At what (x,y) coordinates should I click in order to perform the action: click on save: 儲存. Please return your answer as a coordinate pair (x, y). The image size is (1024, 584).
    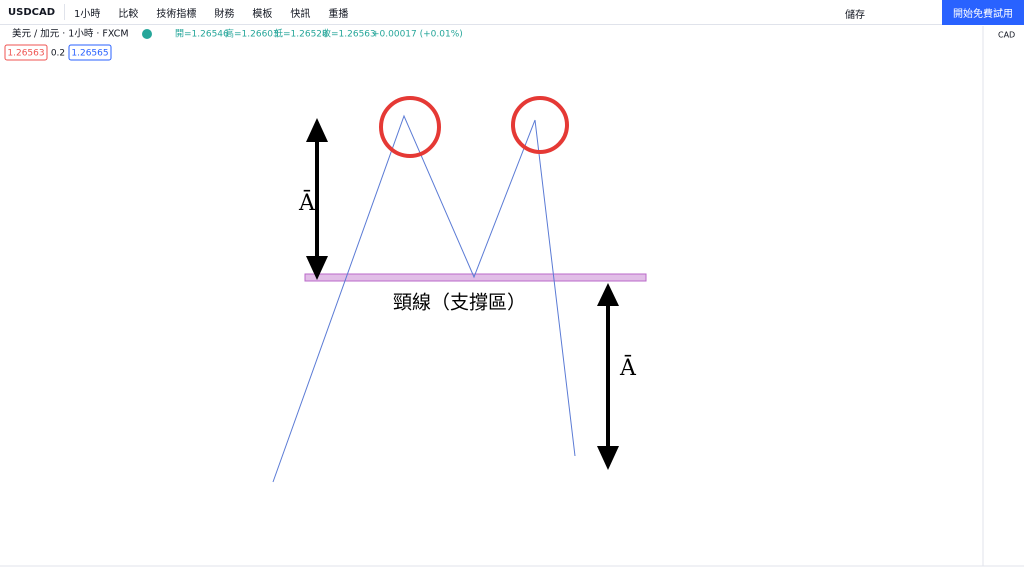
    Looking at the image, I should click on (855, 15).